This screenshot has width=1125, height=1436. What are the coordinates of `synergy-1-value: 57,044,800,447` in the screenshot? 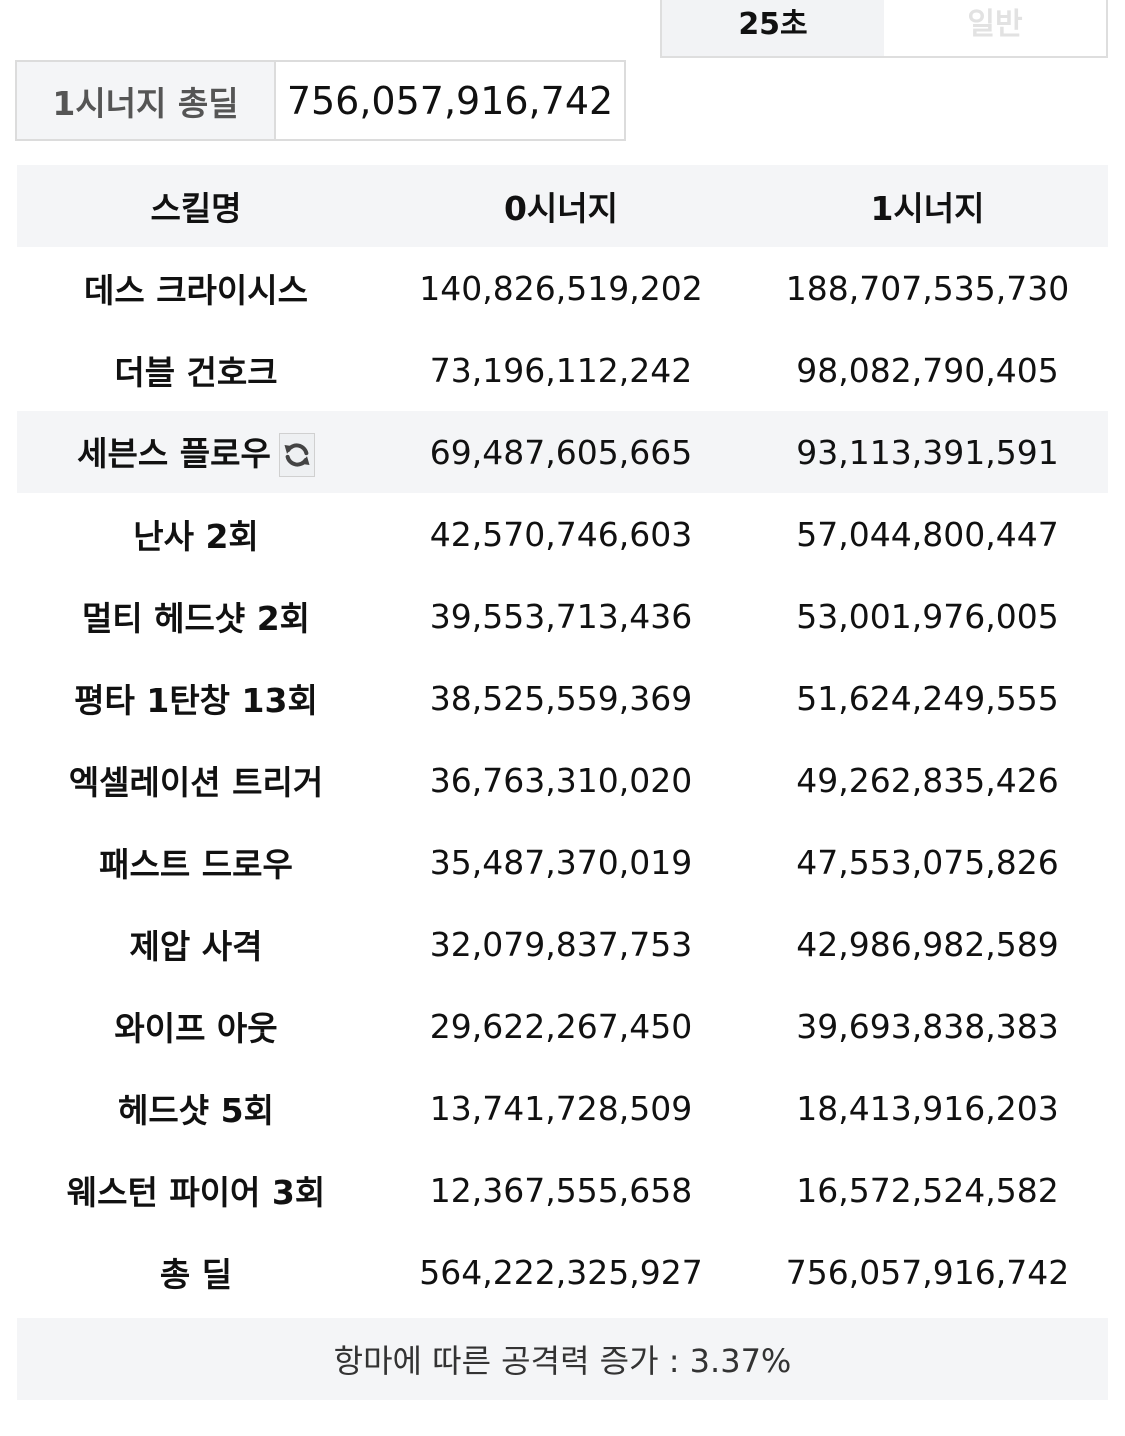 It's located at (927, 534).